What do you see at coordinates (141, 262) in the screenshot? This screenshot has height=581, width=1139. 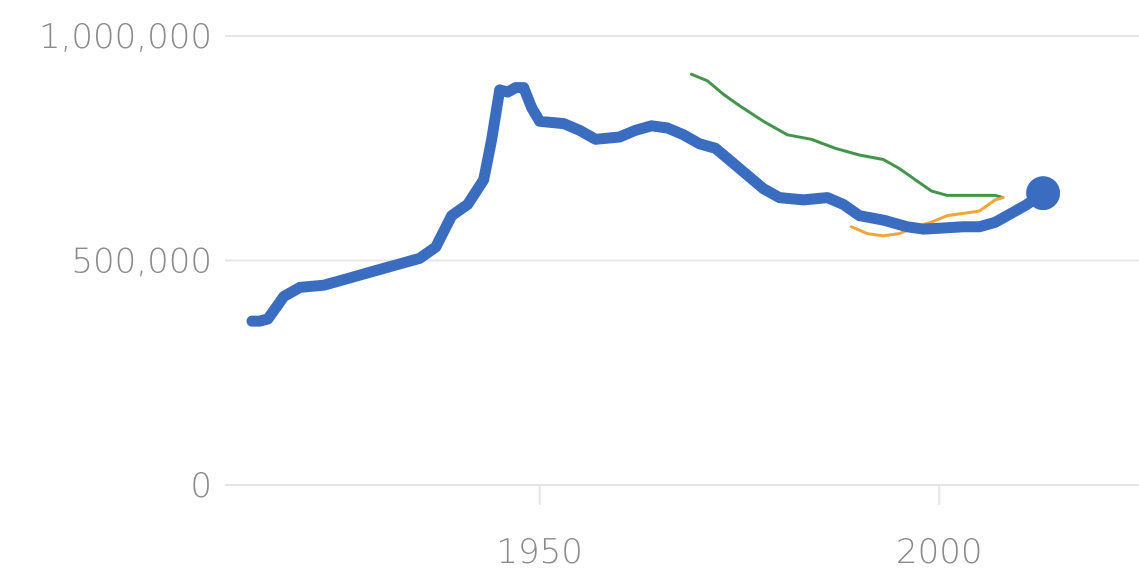 I see `y-tick-label: 500,000` at bounding box center [141, 262].